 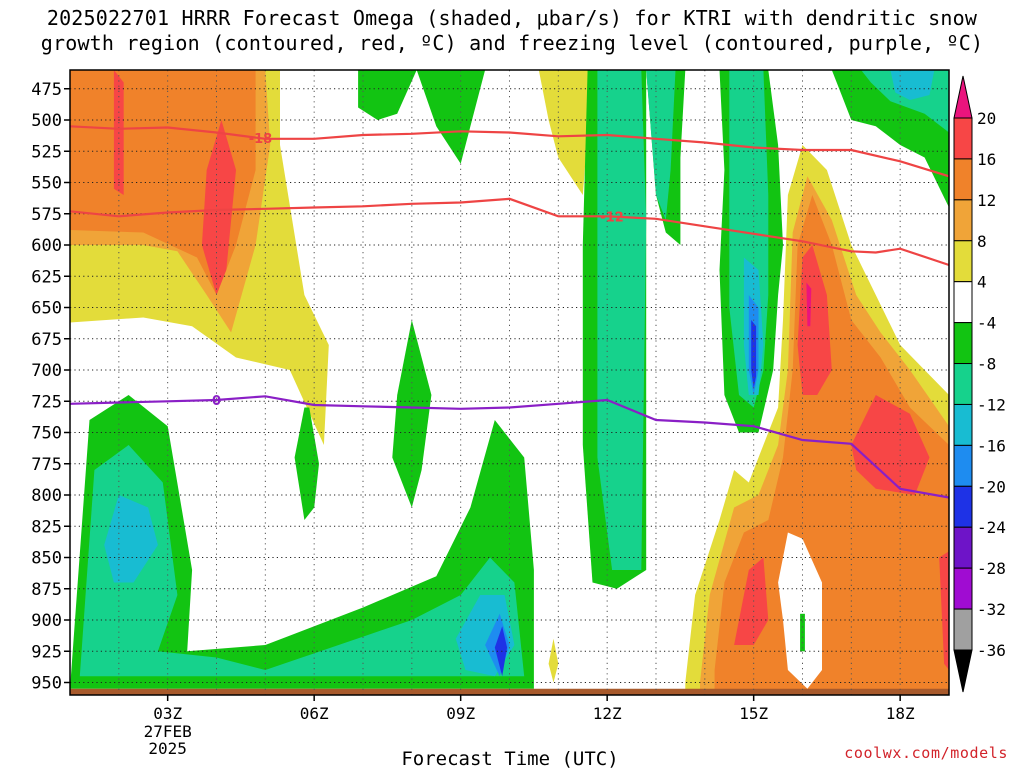 What do you see at coordinates (46, 277) in the screenshot?
I see `y-tick-label: 625` at bounding box center [46, 277].